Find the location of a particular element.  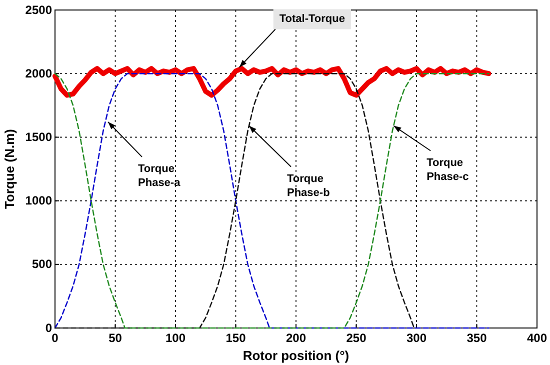

y-tick-label: 0 is located at coordinates (48, 327).